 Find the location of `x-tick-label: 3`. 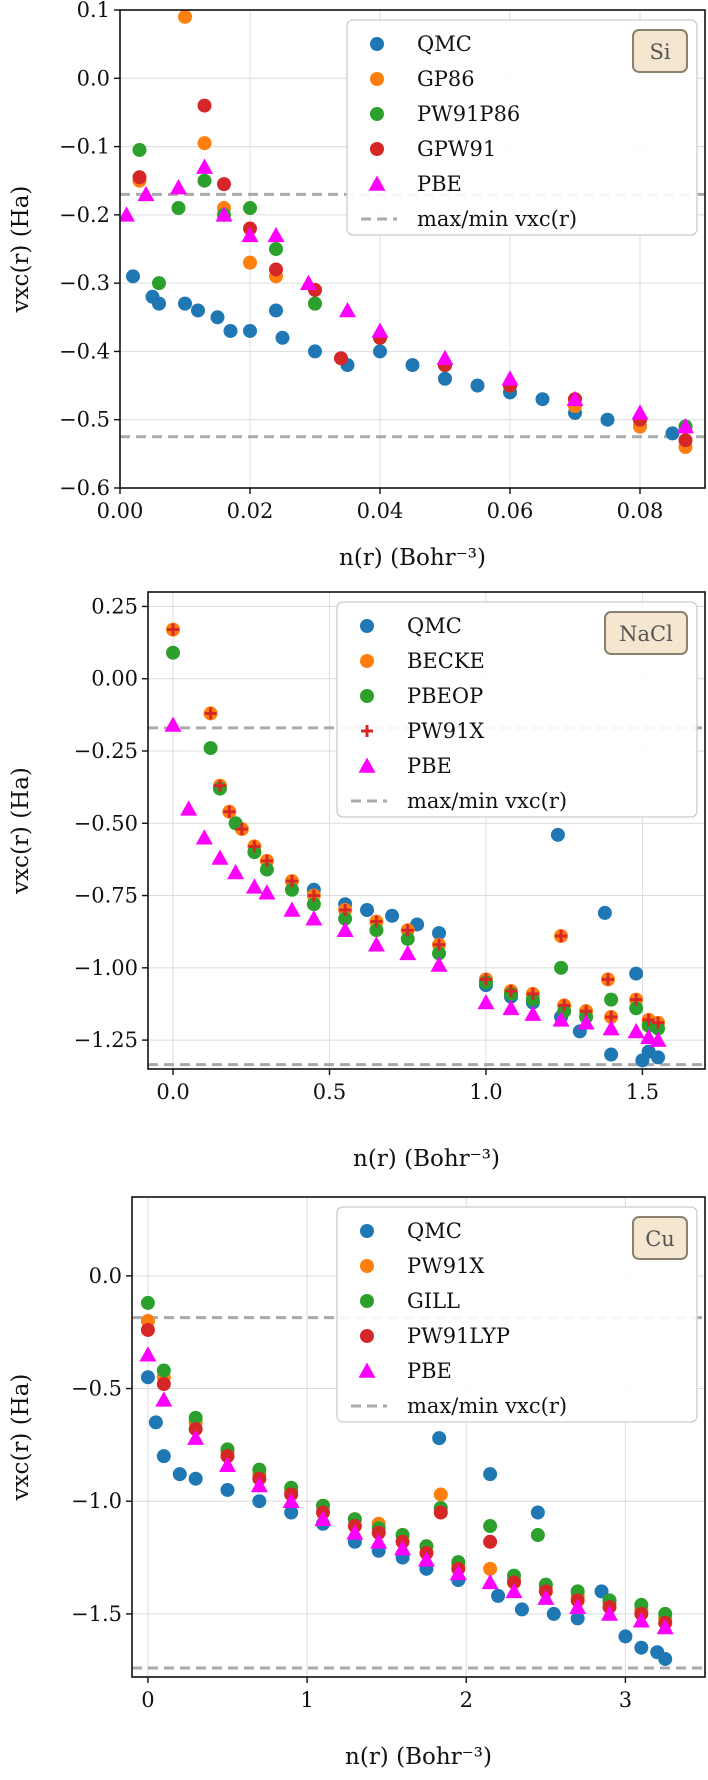

x-tick-label: 3 is located at coordinates (625, 1700).